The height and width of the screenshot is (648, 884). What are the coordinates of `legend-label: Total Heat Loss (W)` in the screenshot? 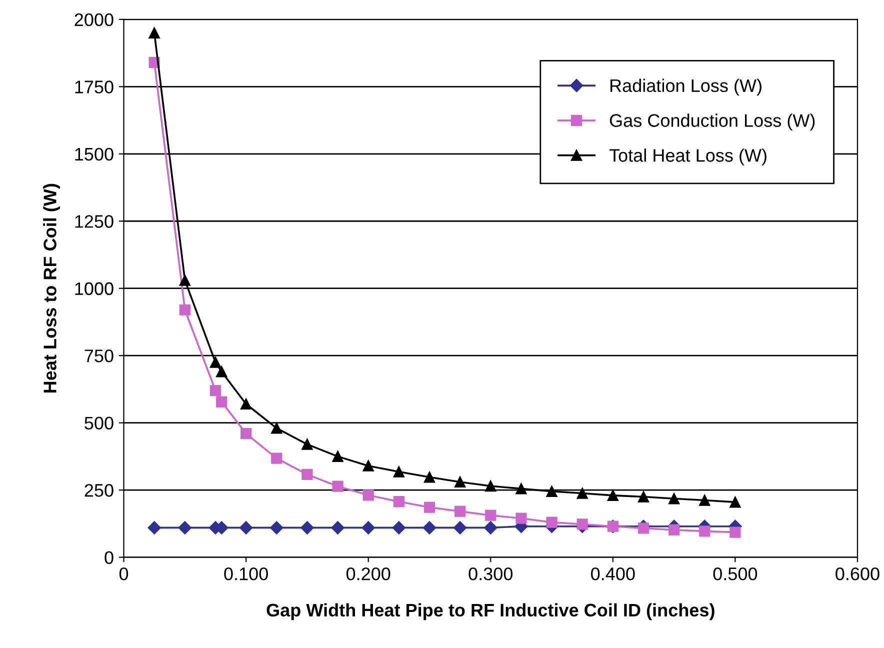 It's located at (687, 157).